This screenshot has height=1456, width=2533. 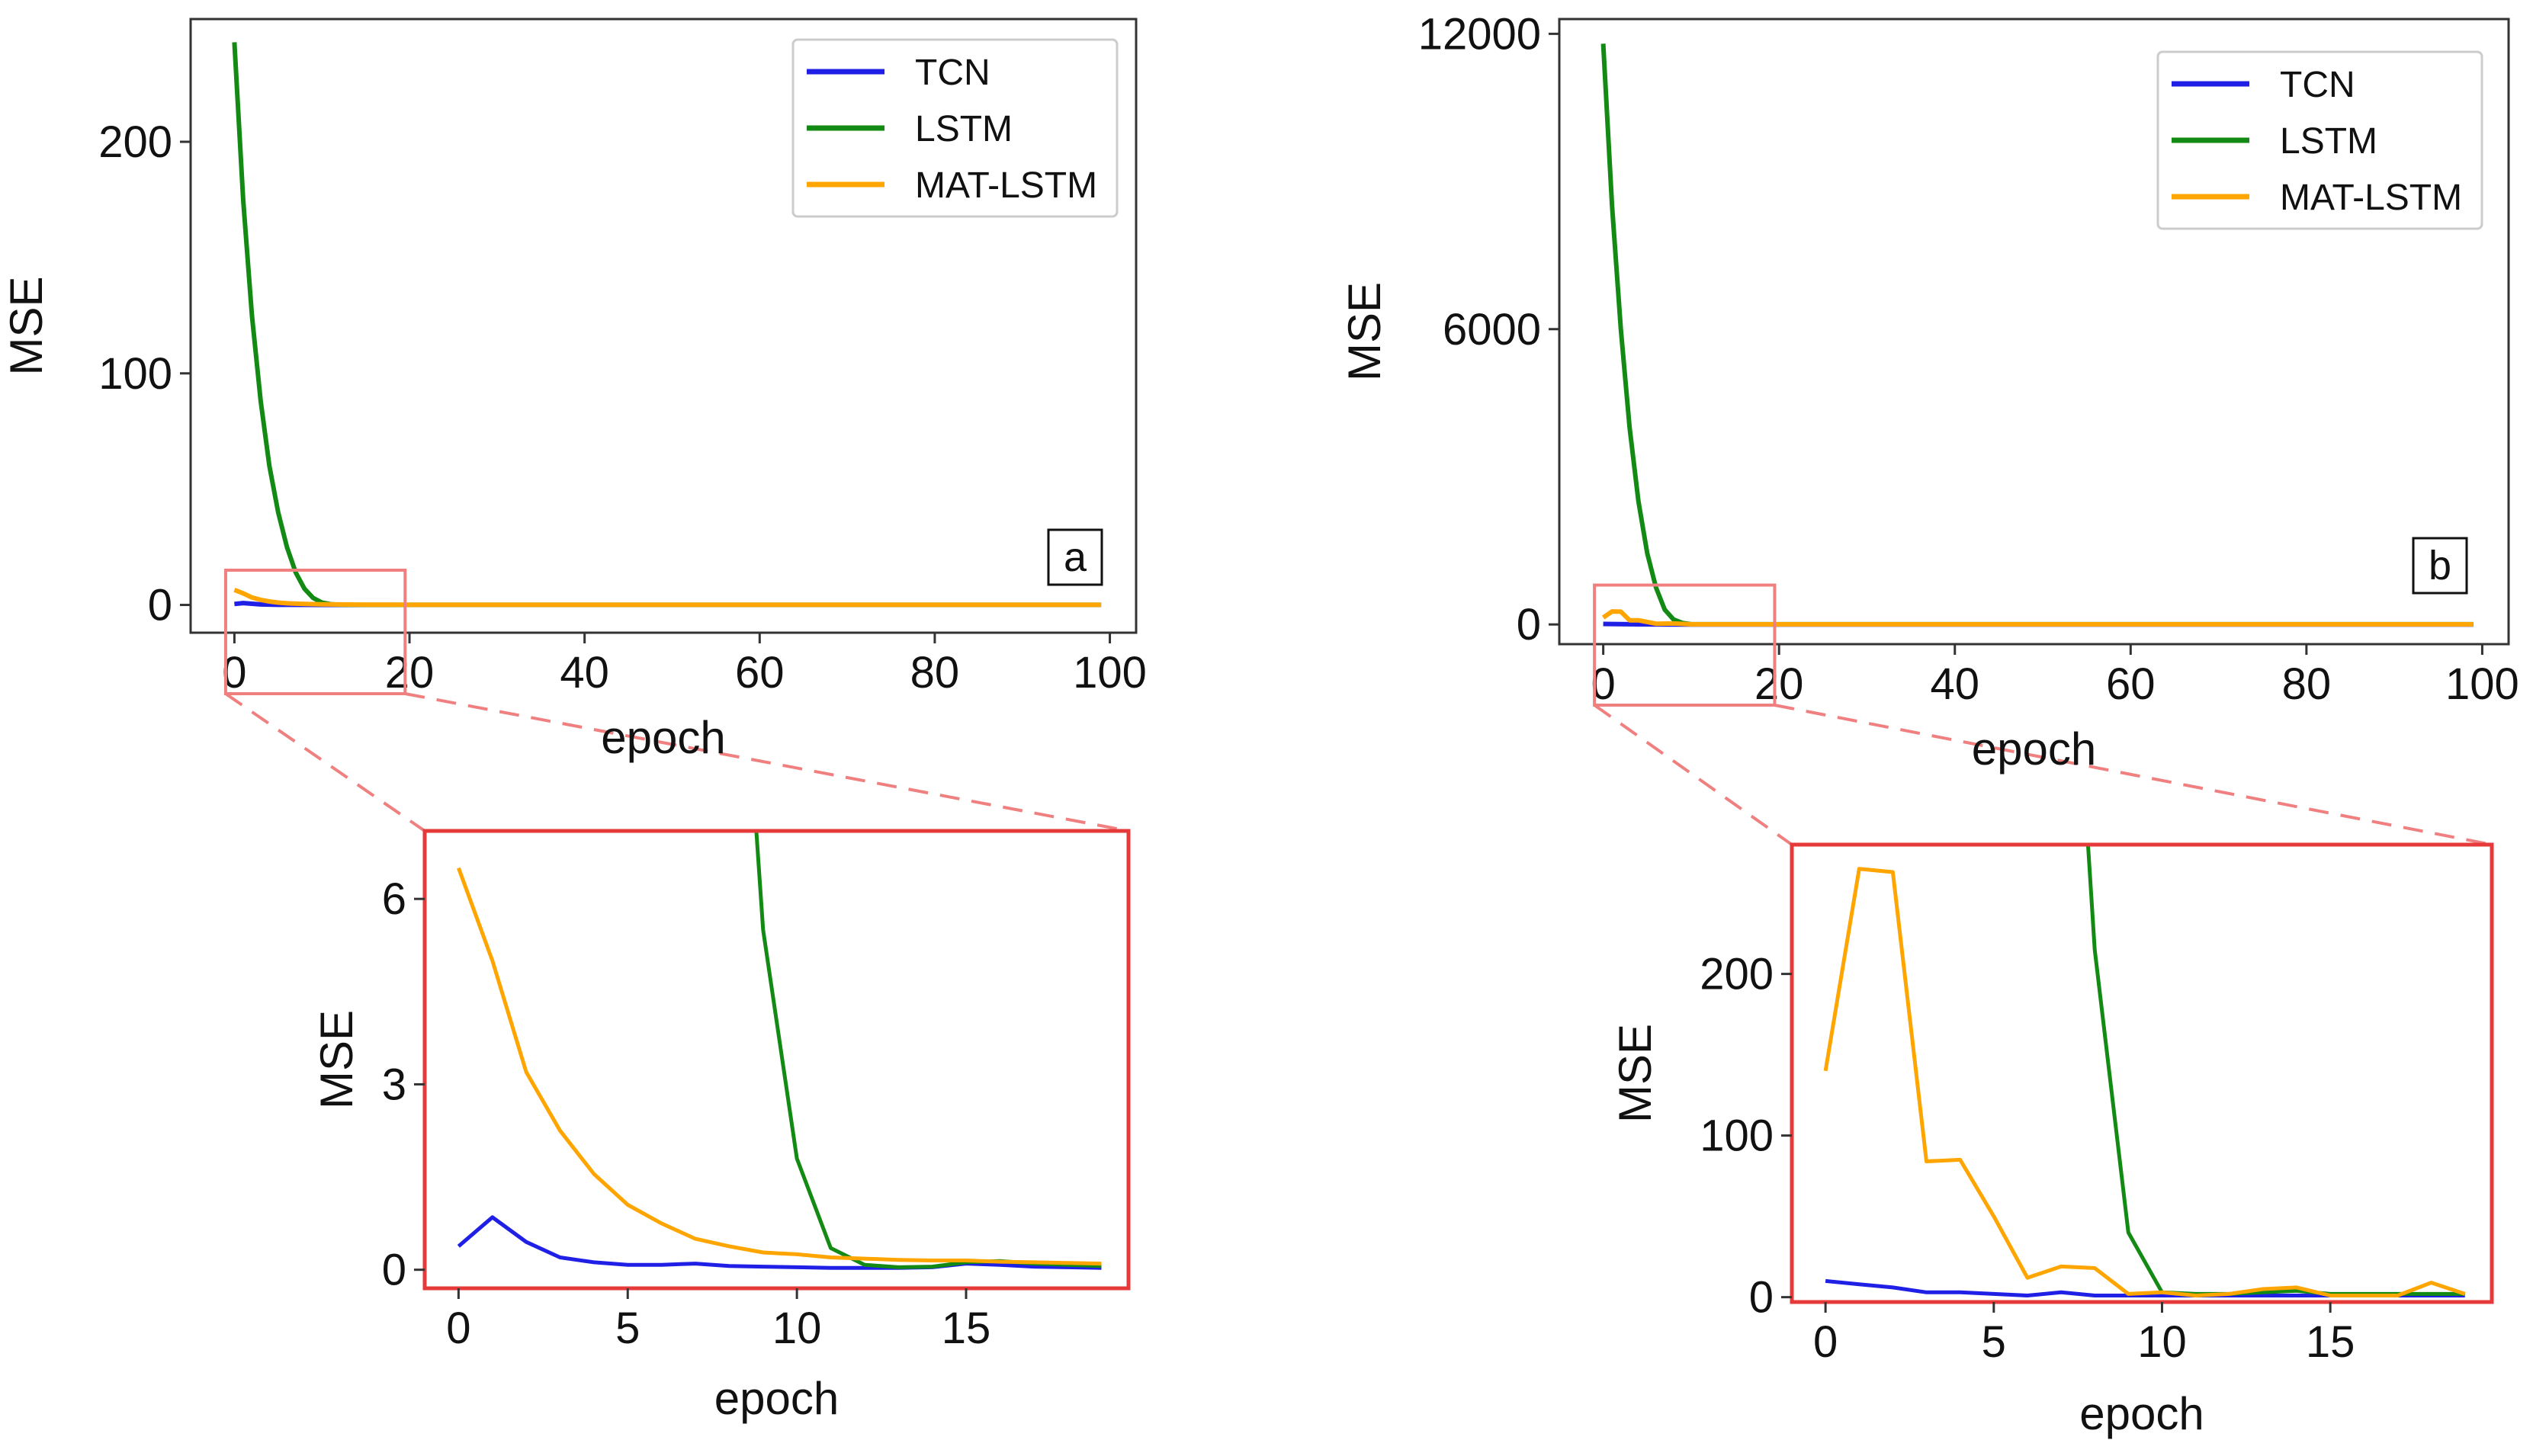 I want to click on chart-a-zoom: 0 5 10 15 0 3 6 epoch MSE, so click(x=721, y=1126).